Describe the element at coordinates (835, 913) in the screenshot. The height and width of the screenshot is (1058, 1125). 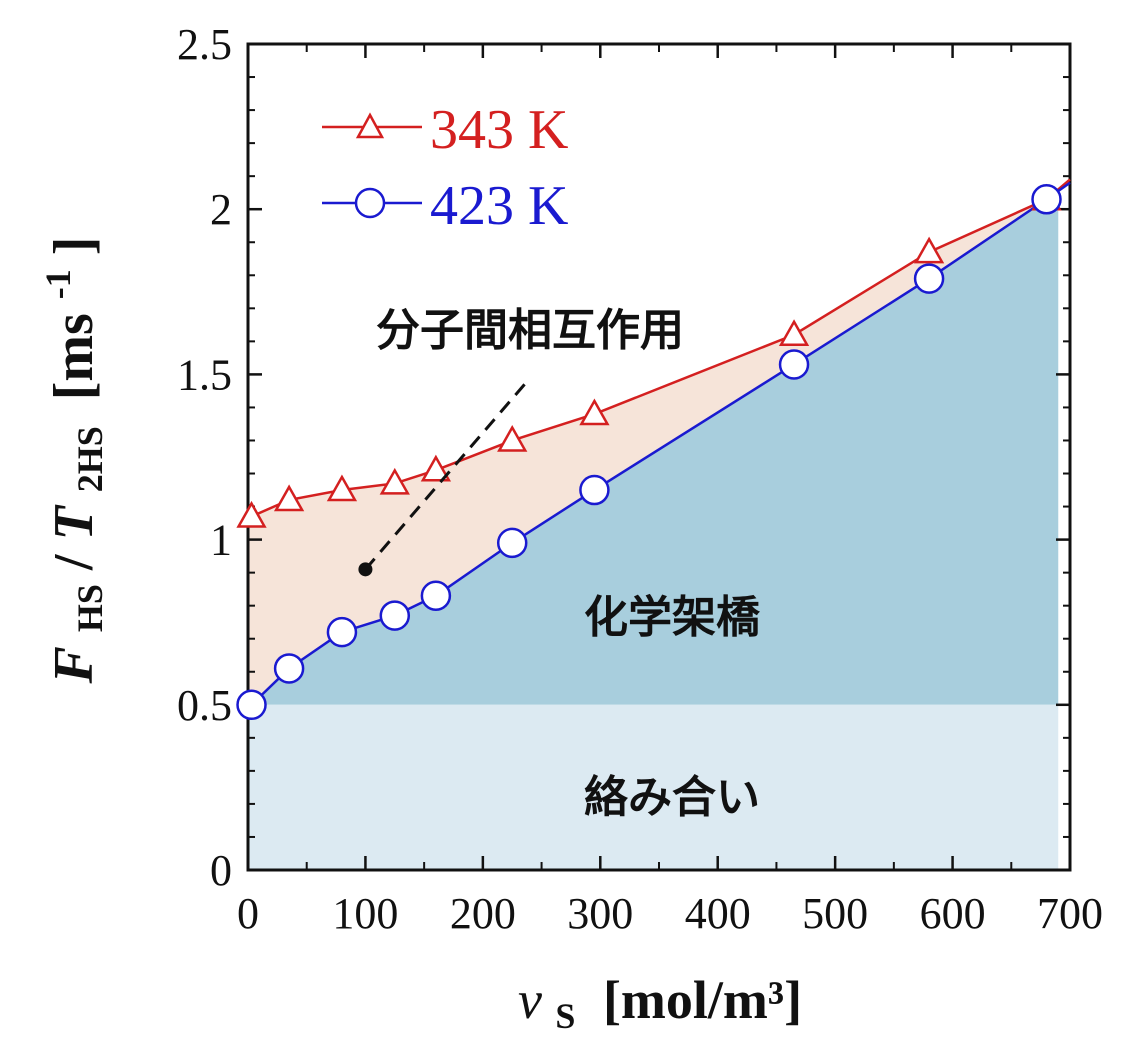
I see `x-tick-label: 500` at that location.